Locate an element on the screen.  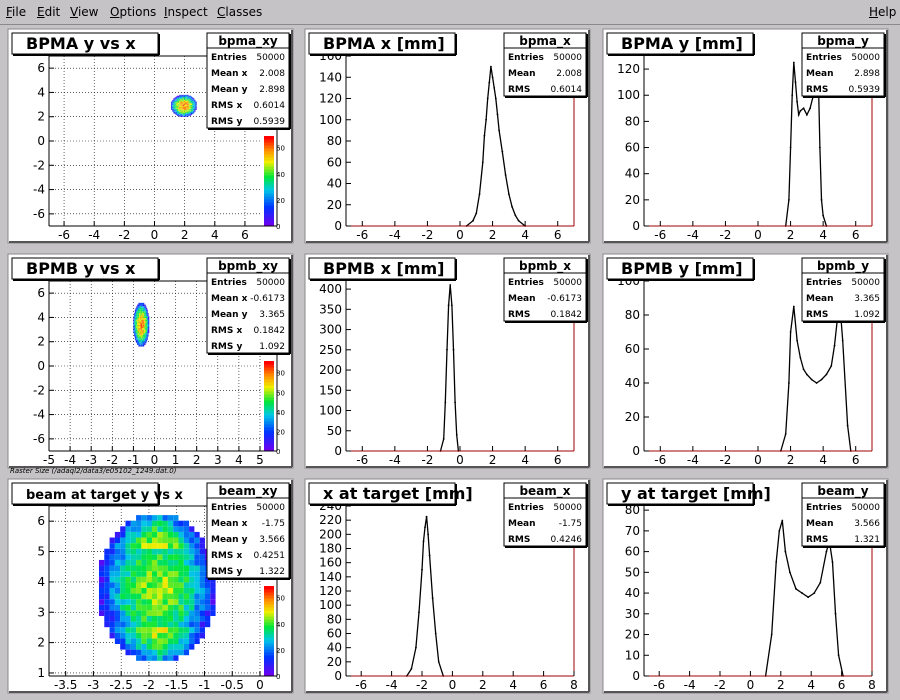
y-tick-label: 10 is located at coordinates (632, 655).